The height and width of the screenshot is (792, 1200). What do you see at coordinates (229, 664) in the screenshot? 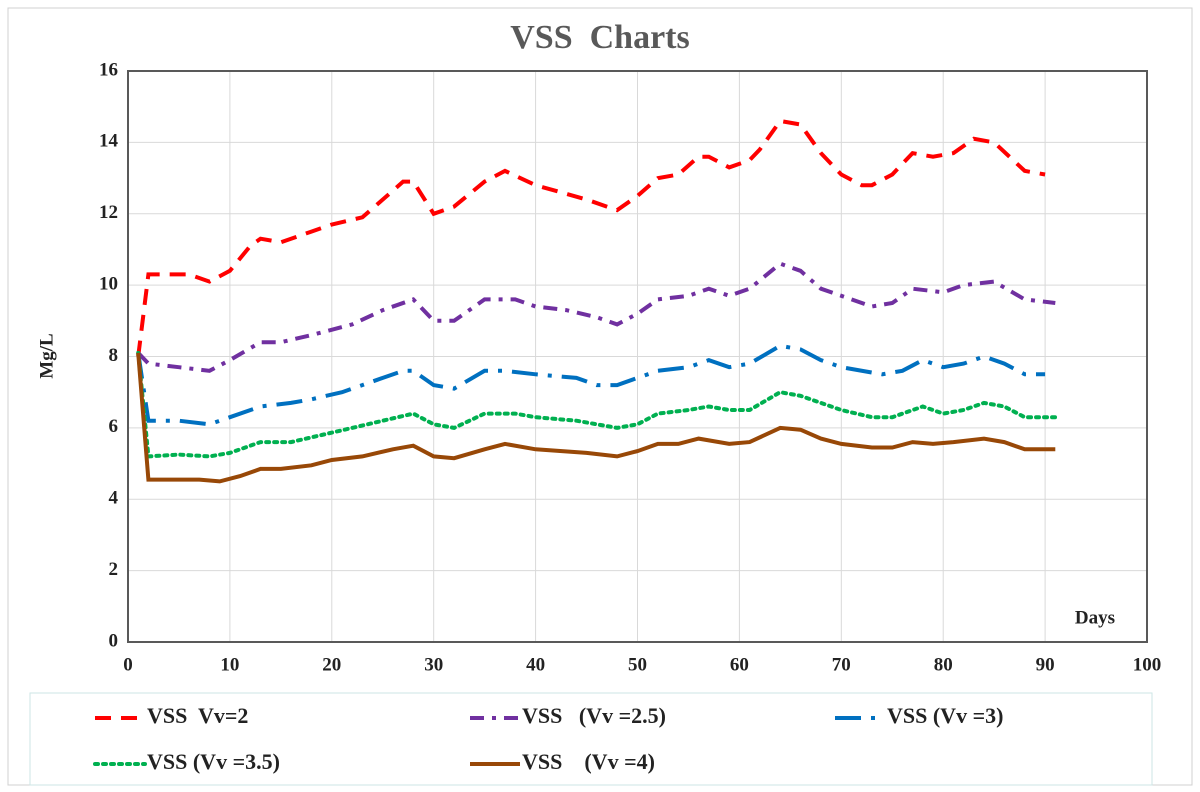
I see `x-tick-label: 10` at bounding box center [229, 664].